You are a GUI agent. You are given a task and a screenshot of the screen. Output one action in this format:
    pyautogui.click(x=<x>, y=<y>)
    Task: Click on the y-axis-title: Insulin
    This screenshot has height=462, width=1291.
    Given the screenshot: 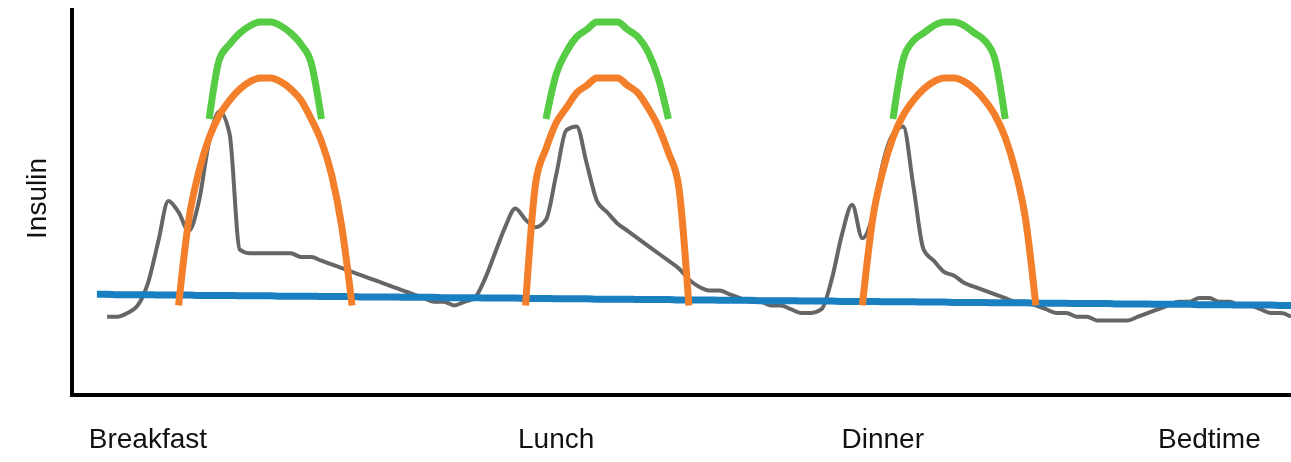 What is the action you would take?
    pyautogui.click(x=36, y=198)
    